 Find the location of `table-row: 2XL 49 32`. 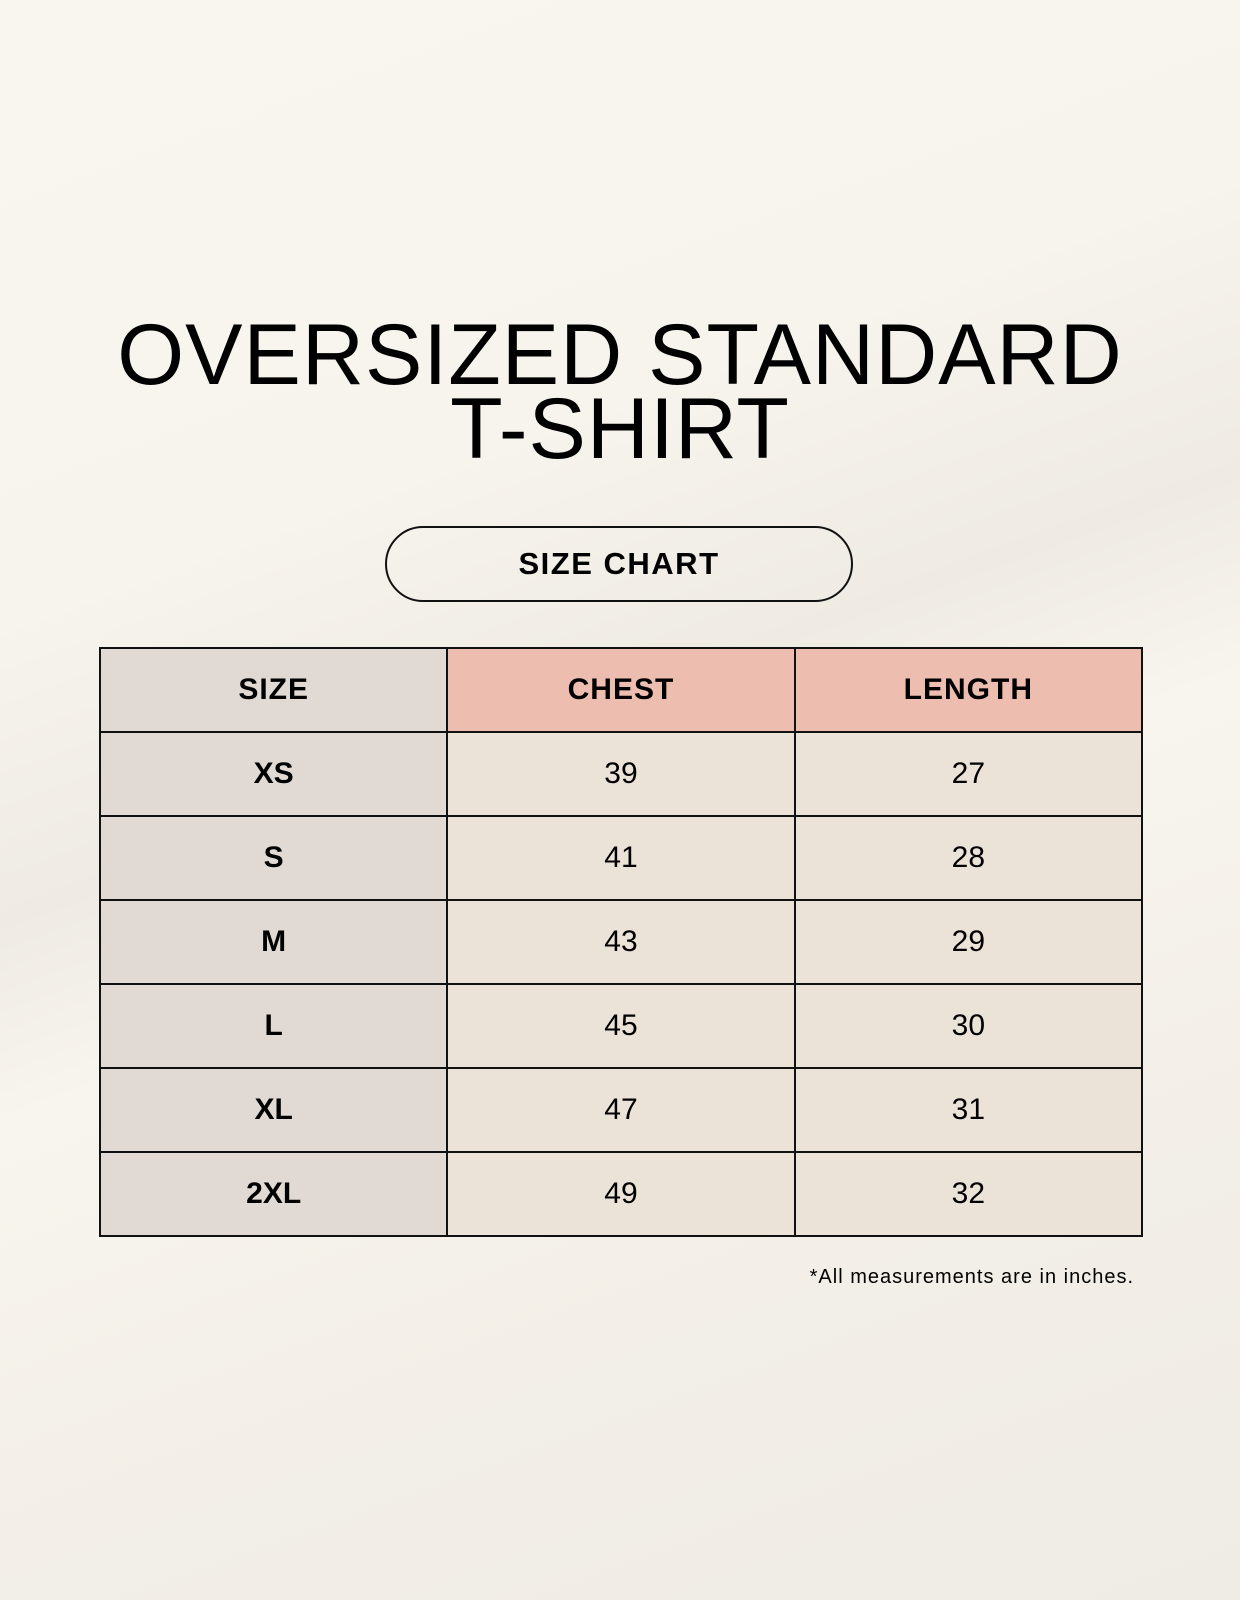

table-row: 2XL 49 32 is located at coordinates (621, 1194).